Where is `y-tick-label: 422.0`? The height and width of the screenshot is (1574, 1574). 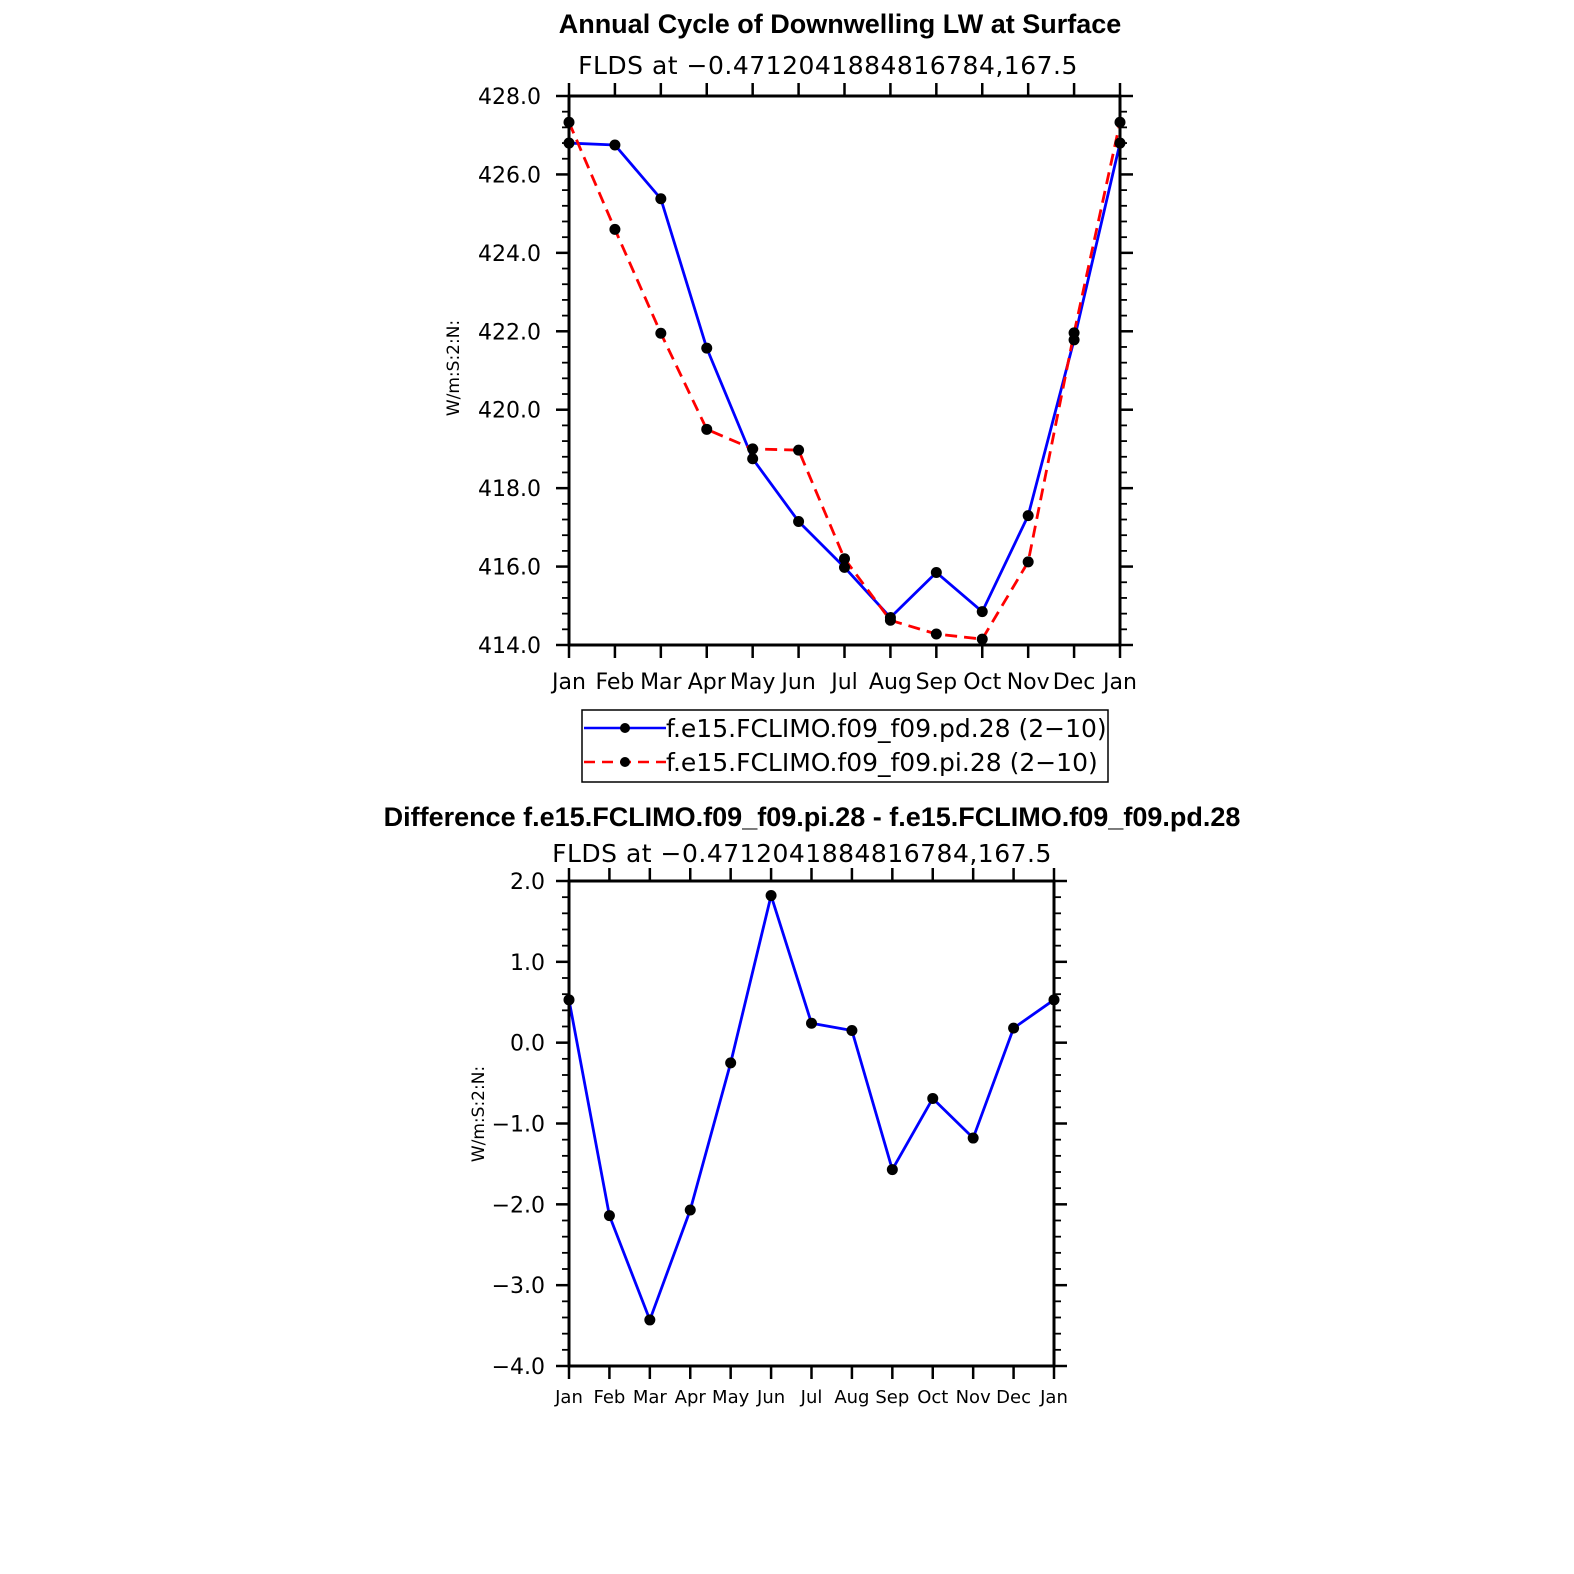 y-tick-label: 422.0 is located at coordinates (509, 332).